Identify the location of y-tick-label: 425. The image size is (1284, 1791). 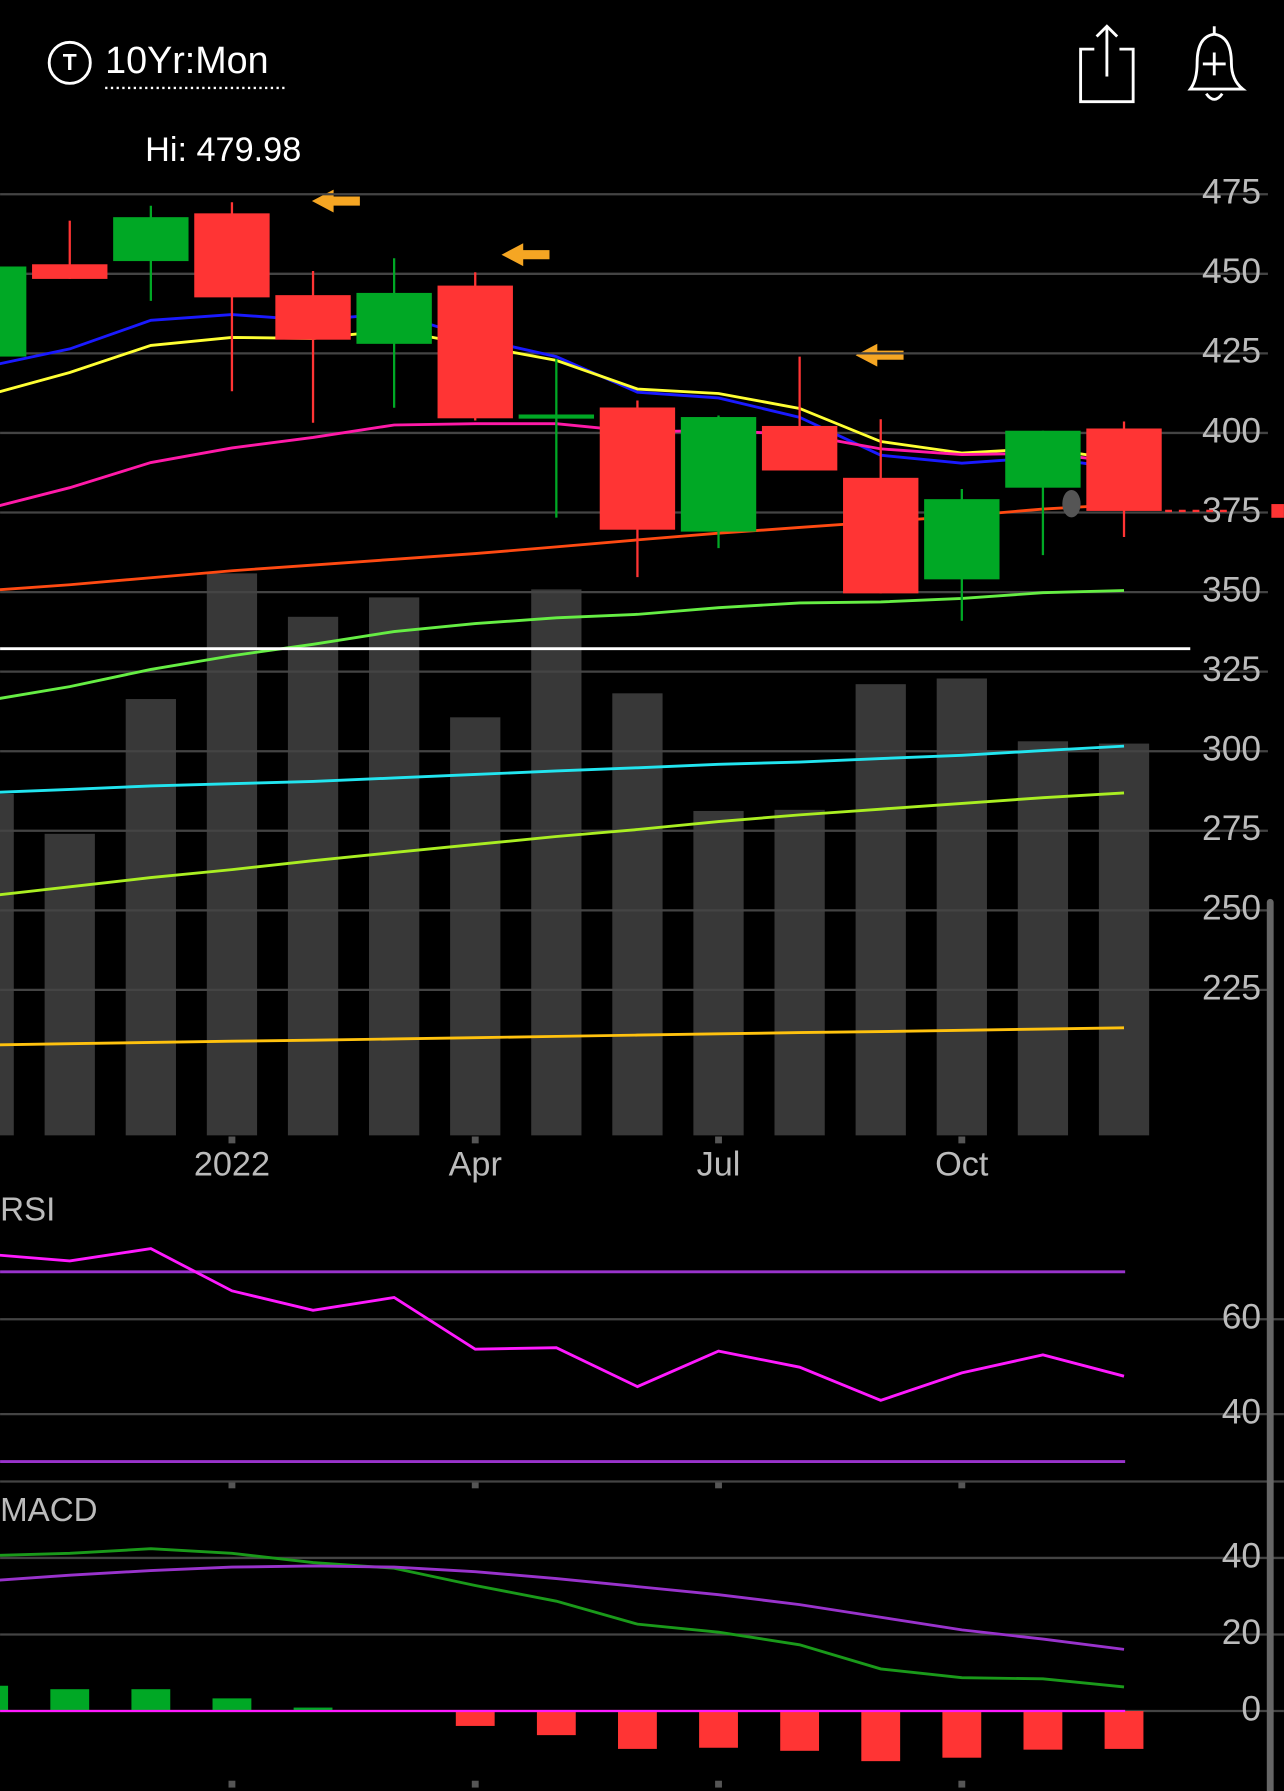
(1231, 351).